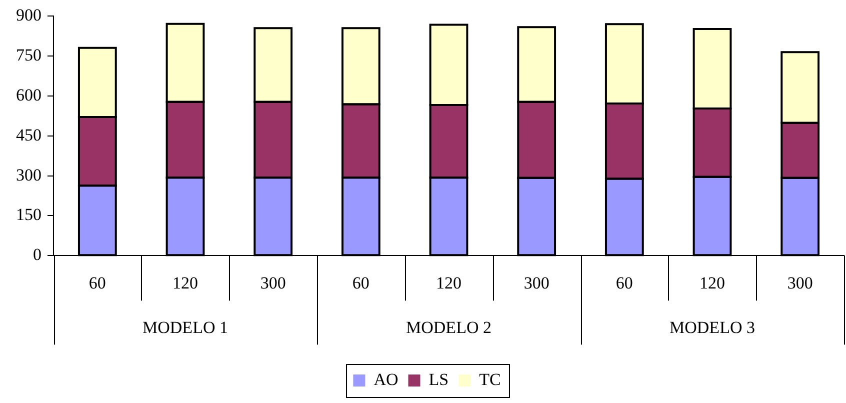 Image resolution: width=846 pixels, height=403 pixels. I want to click on y-tick-label: 450, so click(29, 134).